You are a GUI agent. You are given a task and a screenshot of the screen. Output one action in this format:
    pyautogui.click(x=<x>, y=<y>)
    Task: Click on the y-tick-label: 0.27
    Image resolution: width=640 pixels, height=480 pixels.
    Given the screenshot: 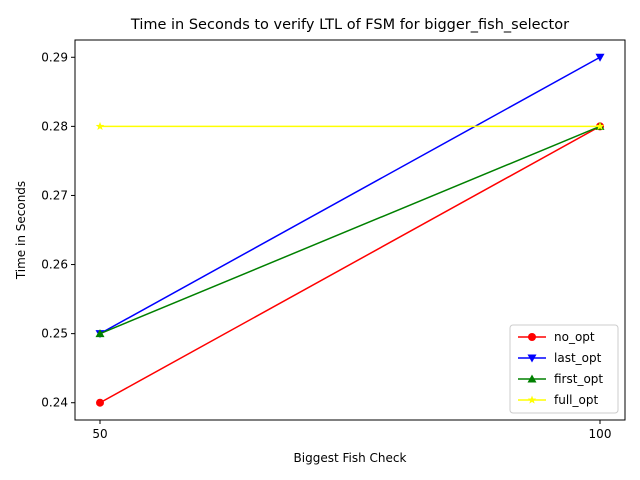 What is the action you would take?
    pyautogui.click(x=54, y=195)
    